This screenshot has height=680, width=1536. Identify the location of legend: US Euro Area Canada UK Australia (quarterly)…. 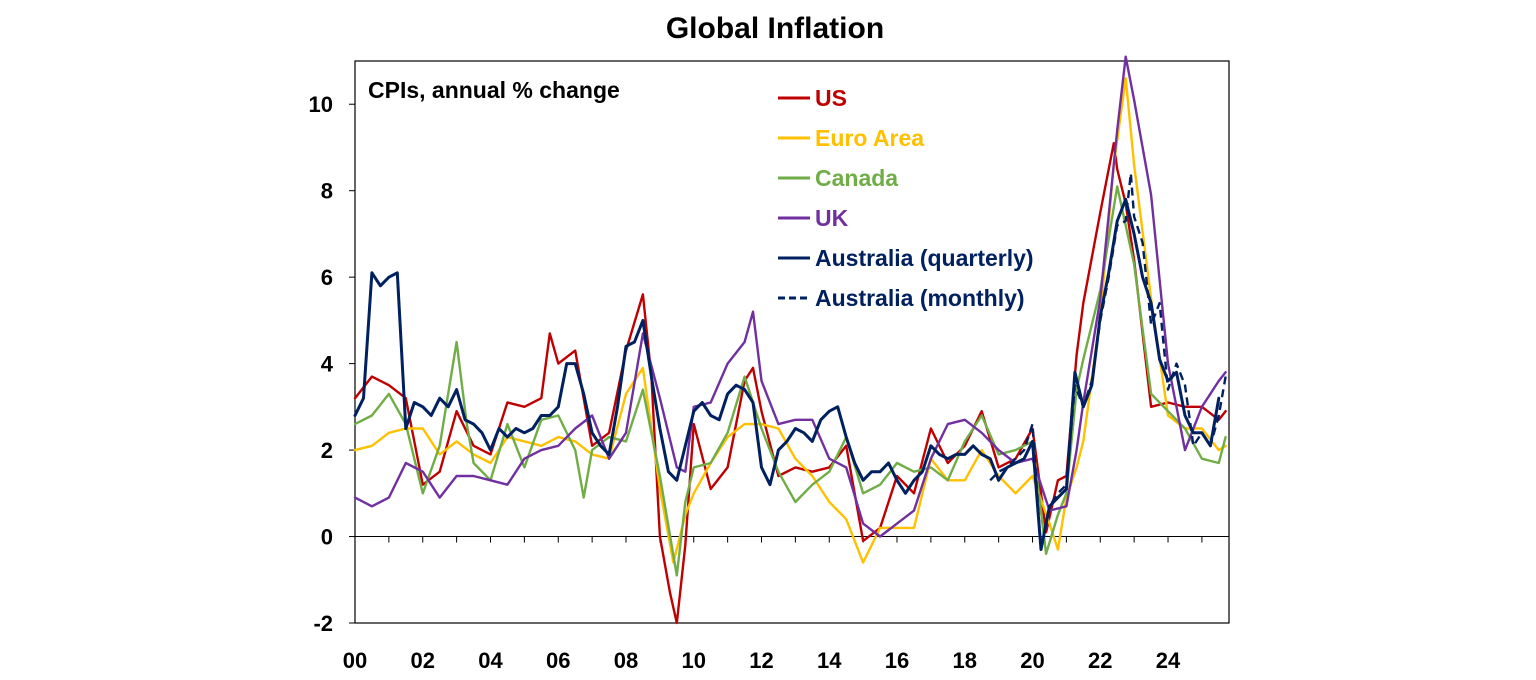
(906, 198).